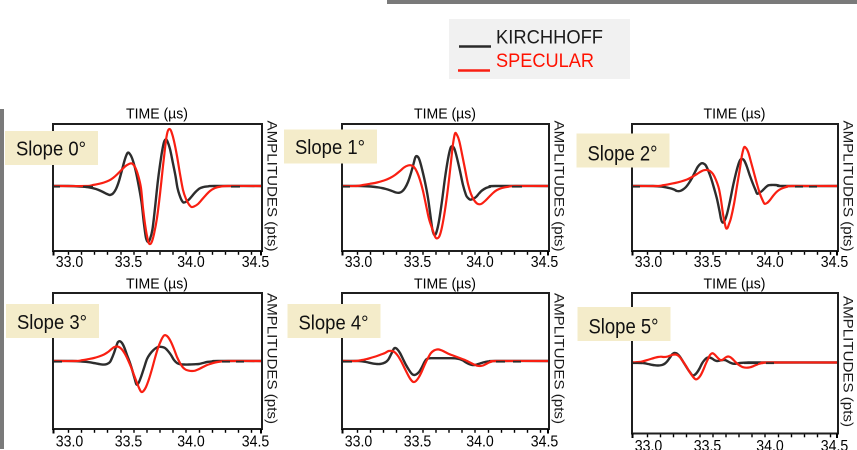 This screenshot has height=450, width=857. I want to click on svg-text: KIRCHHOFF, so click(549, 38).